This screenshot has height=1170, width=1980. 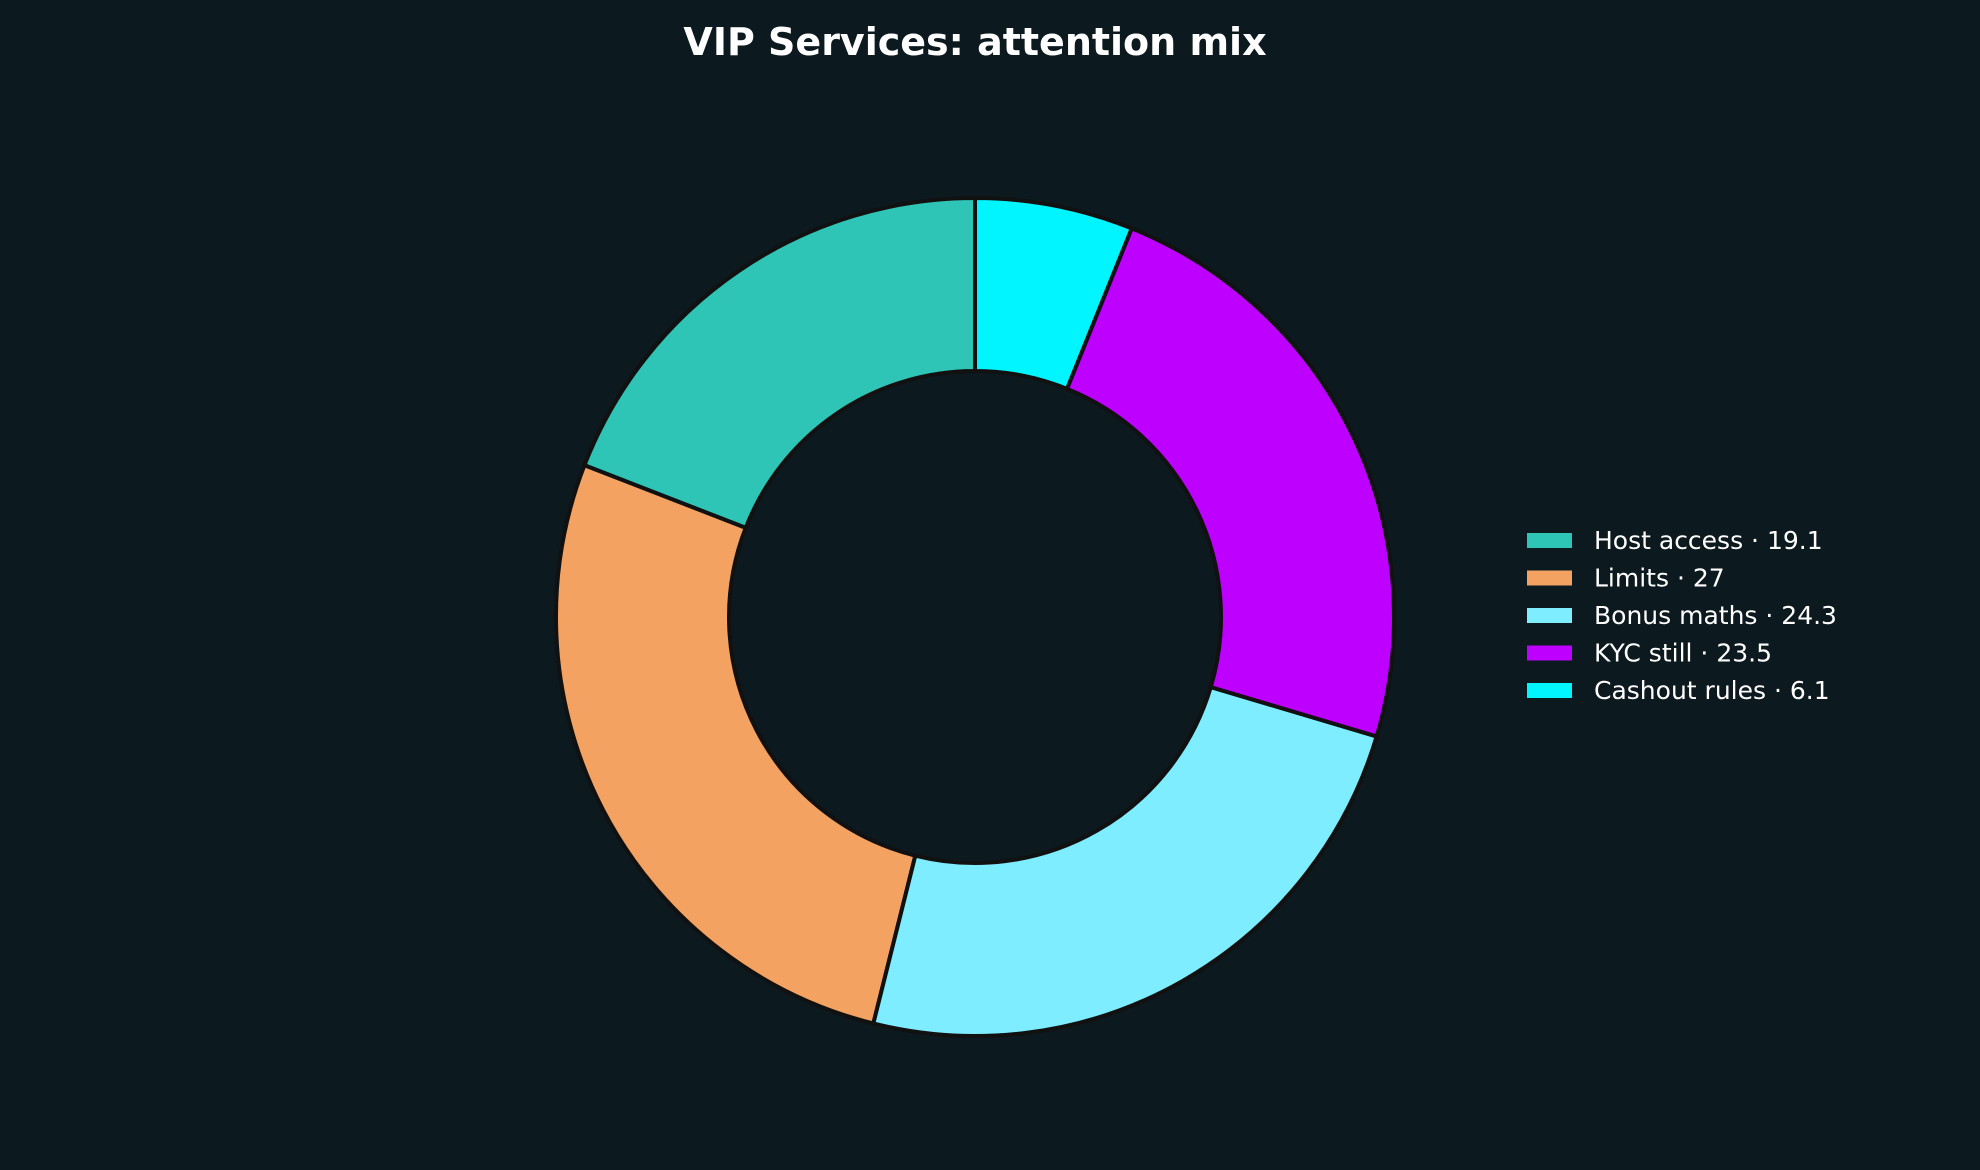 I want to click on legend-label: Cashout rules · 6.1, so click(x=1712, y=690).